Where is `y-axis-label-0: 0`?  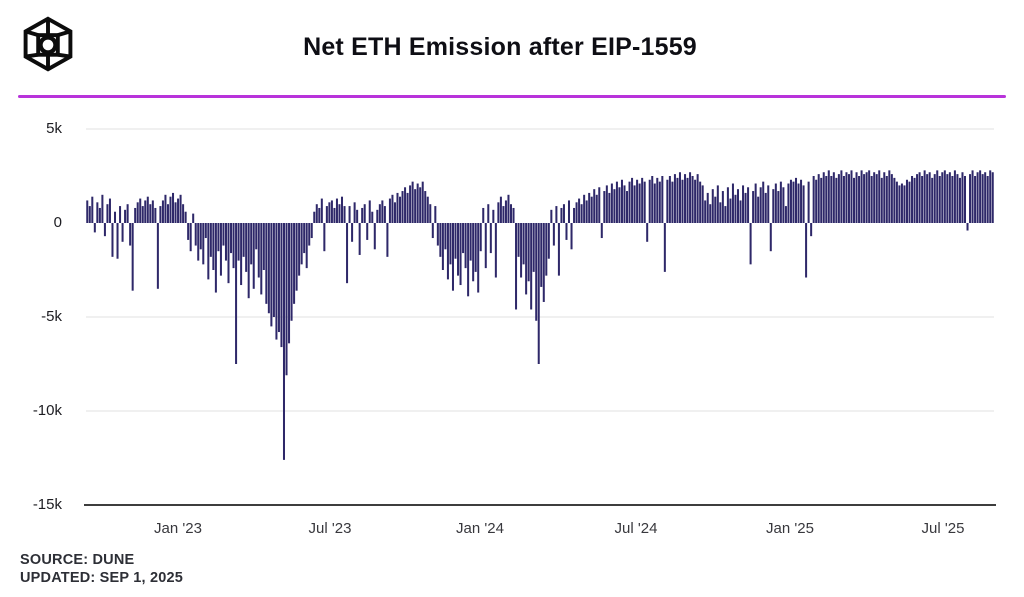 y-axis-label-0: 0 is located at coordinates (57, 222).